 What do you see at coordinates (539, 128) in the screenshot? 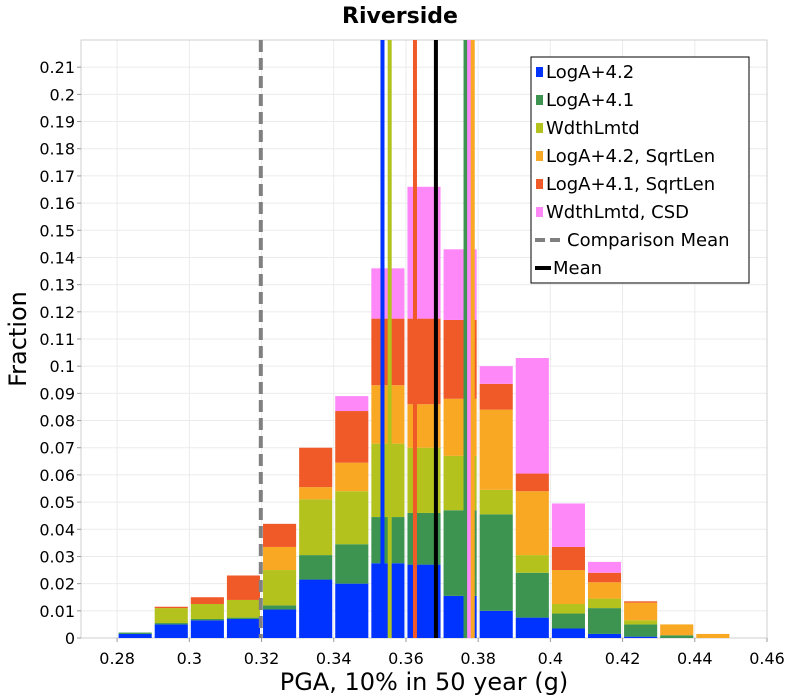
I see `legend-swatch-wdthlmtd` at bounding box center [539, 128].